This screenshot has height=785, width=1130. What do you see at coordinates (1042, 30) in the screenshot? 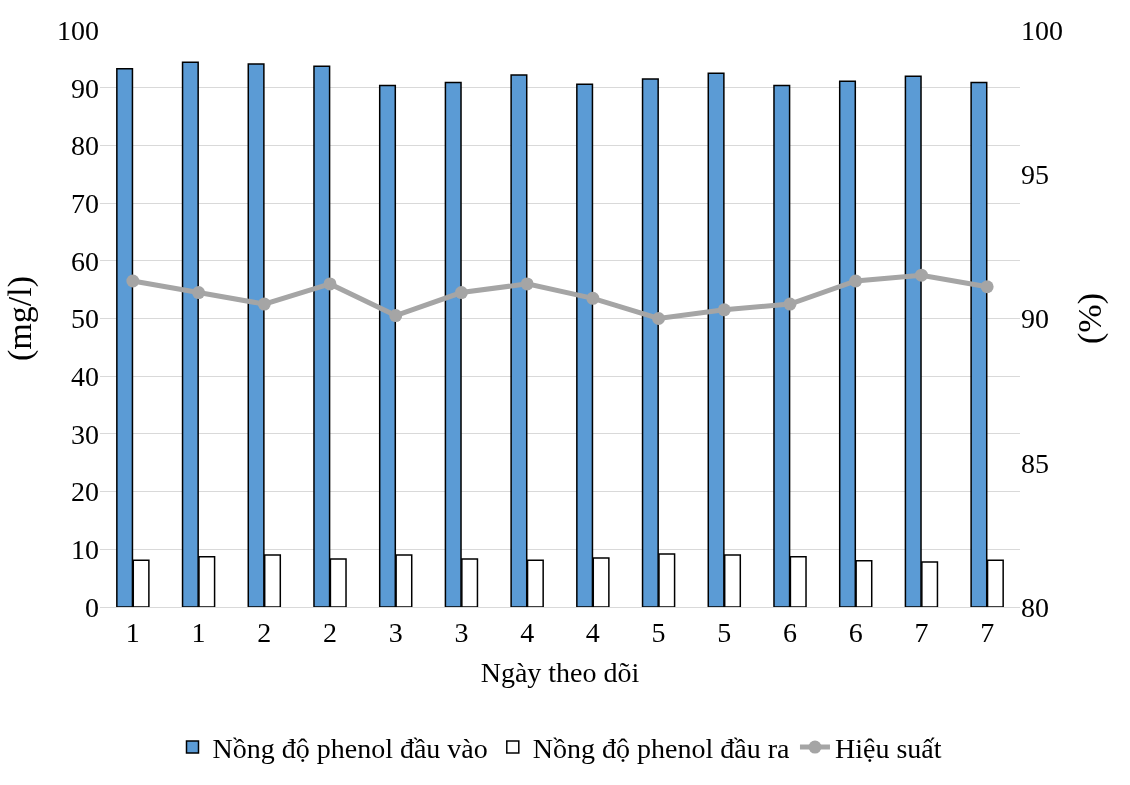
I see `y2-tick-label: 100` at bounding box center [1042, 30].